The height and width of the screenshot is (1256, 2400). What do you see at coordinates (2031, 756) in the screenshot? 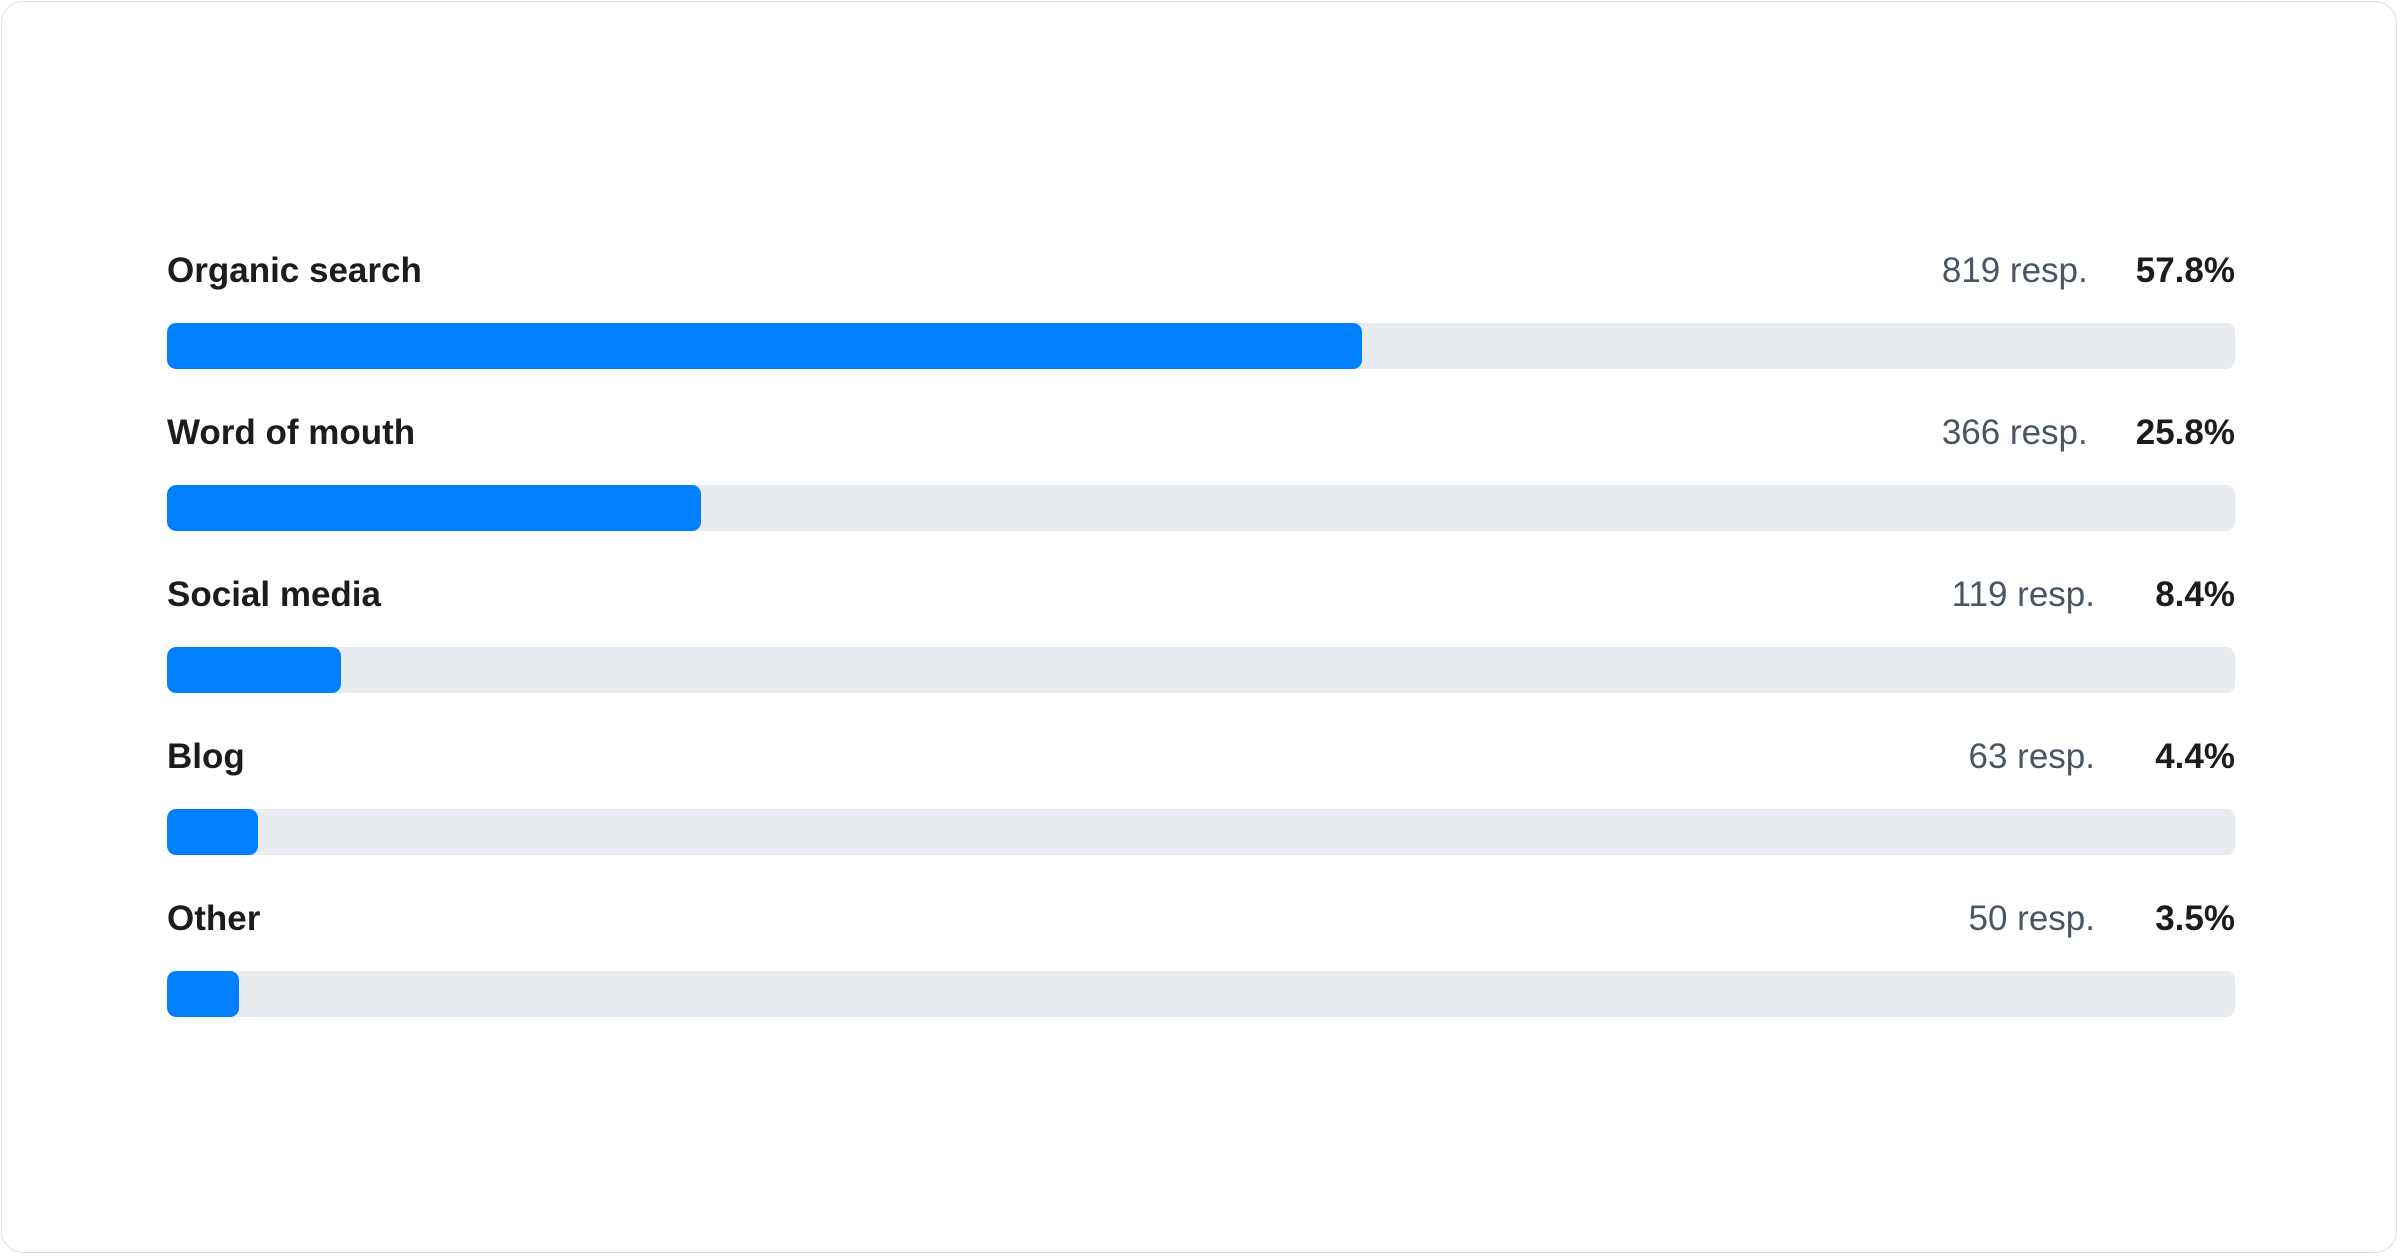
I see `response-count: 63 resp.` at bounding box center [2031, 756].